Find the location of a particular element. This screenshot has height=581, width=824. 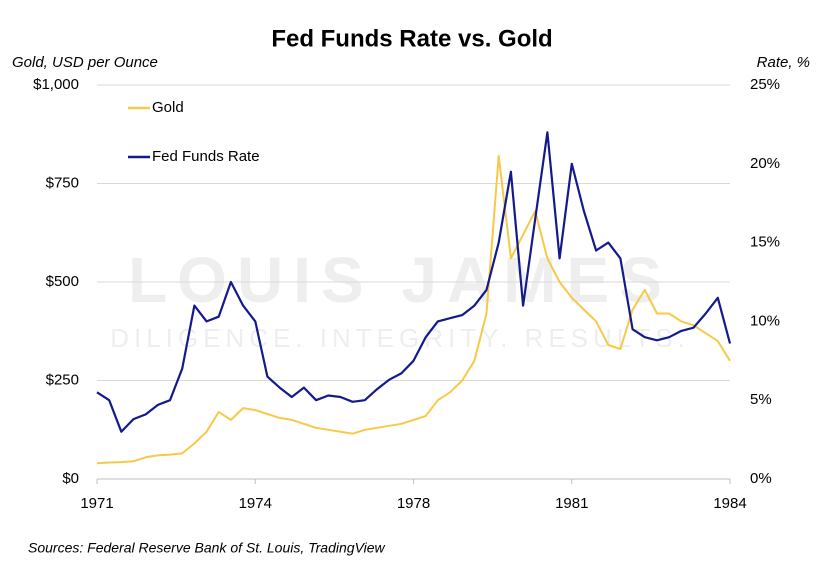

y-tick-label: $1,000 is located at coordinates (56, 84).